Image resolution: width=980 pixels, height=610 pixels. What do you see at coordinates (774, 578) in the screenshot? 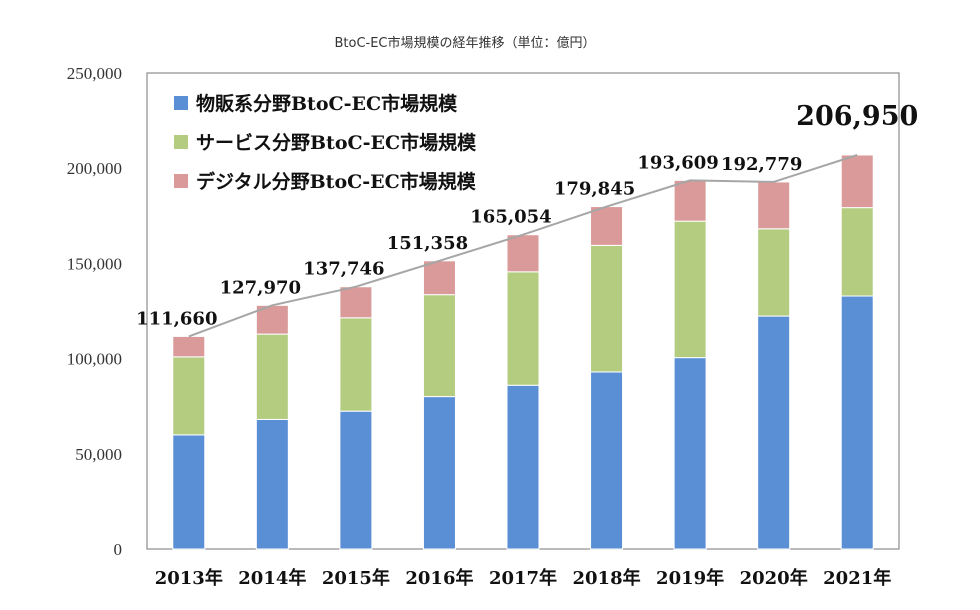
I see `x-tick-label: 2020年` at bounding box center [774, 578].